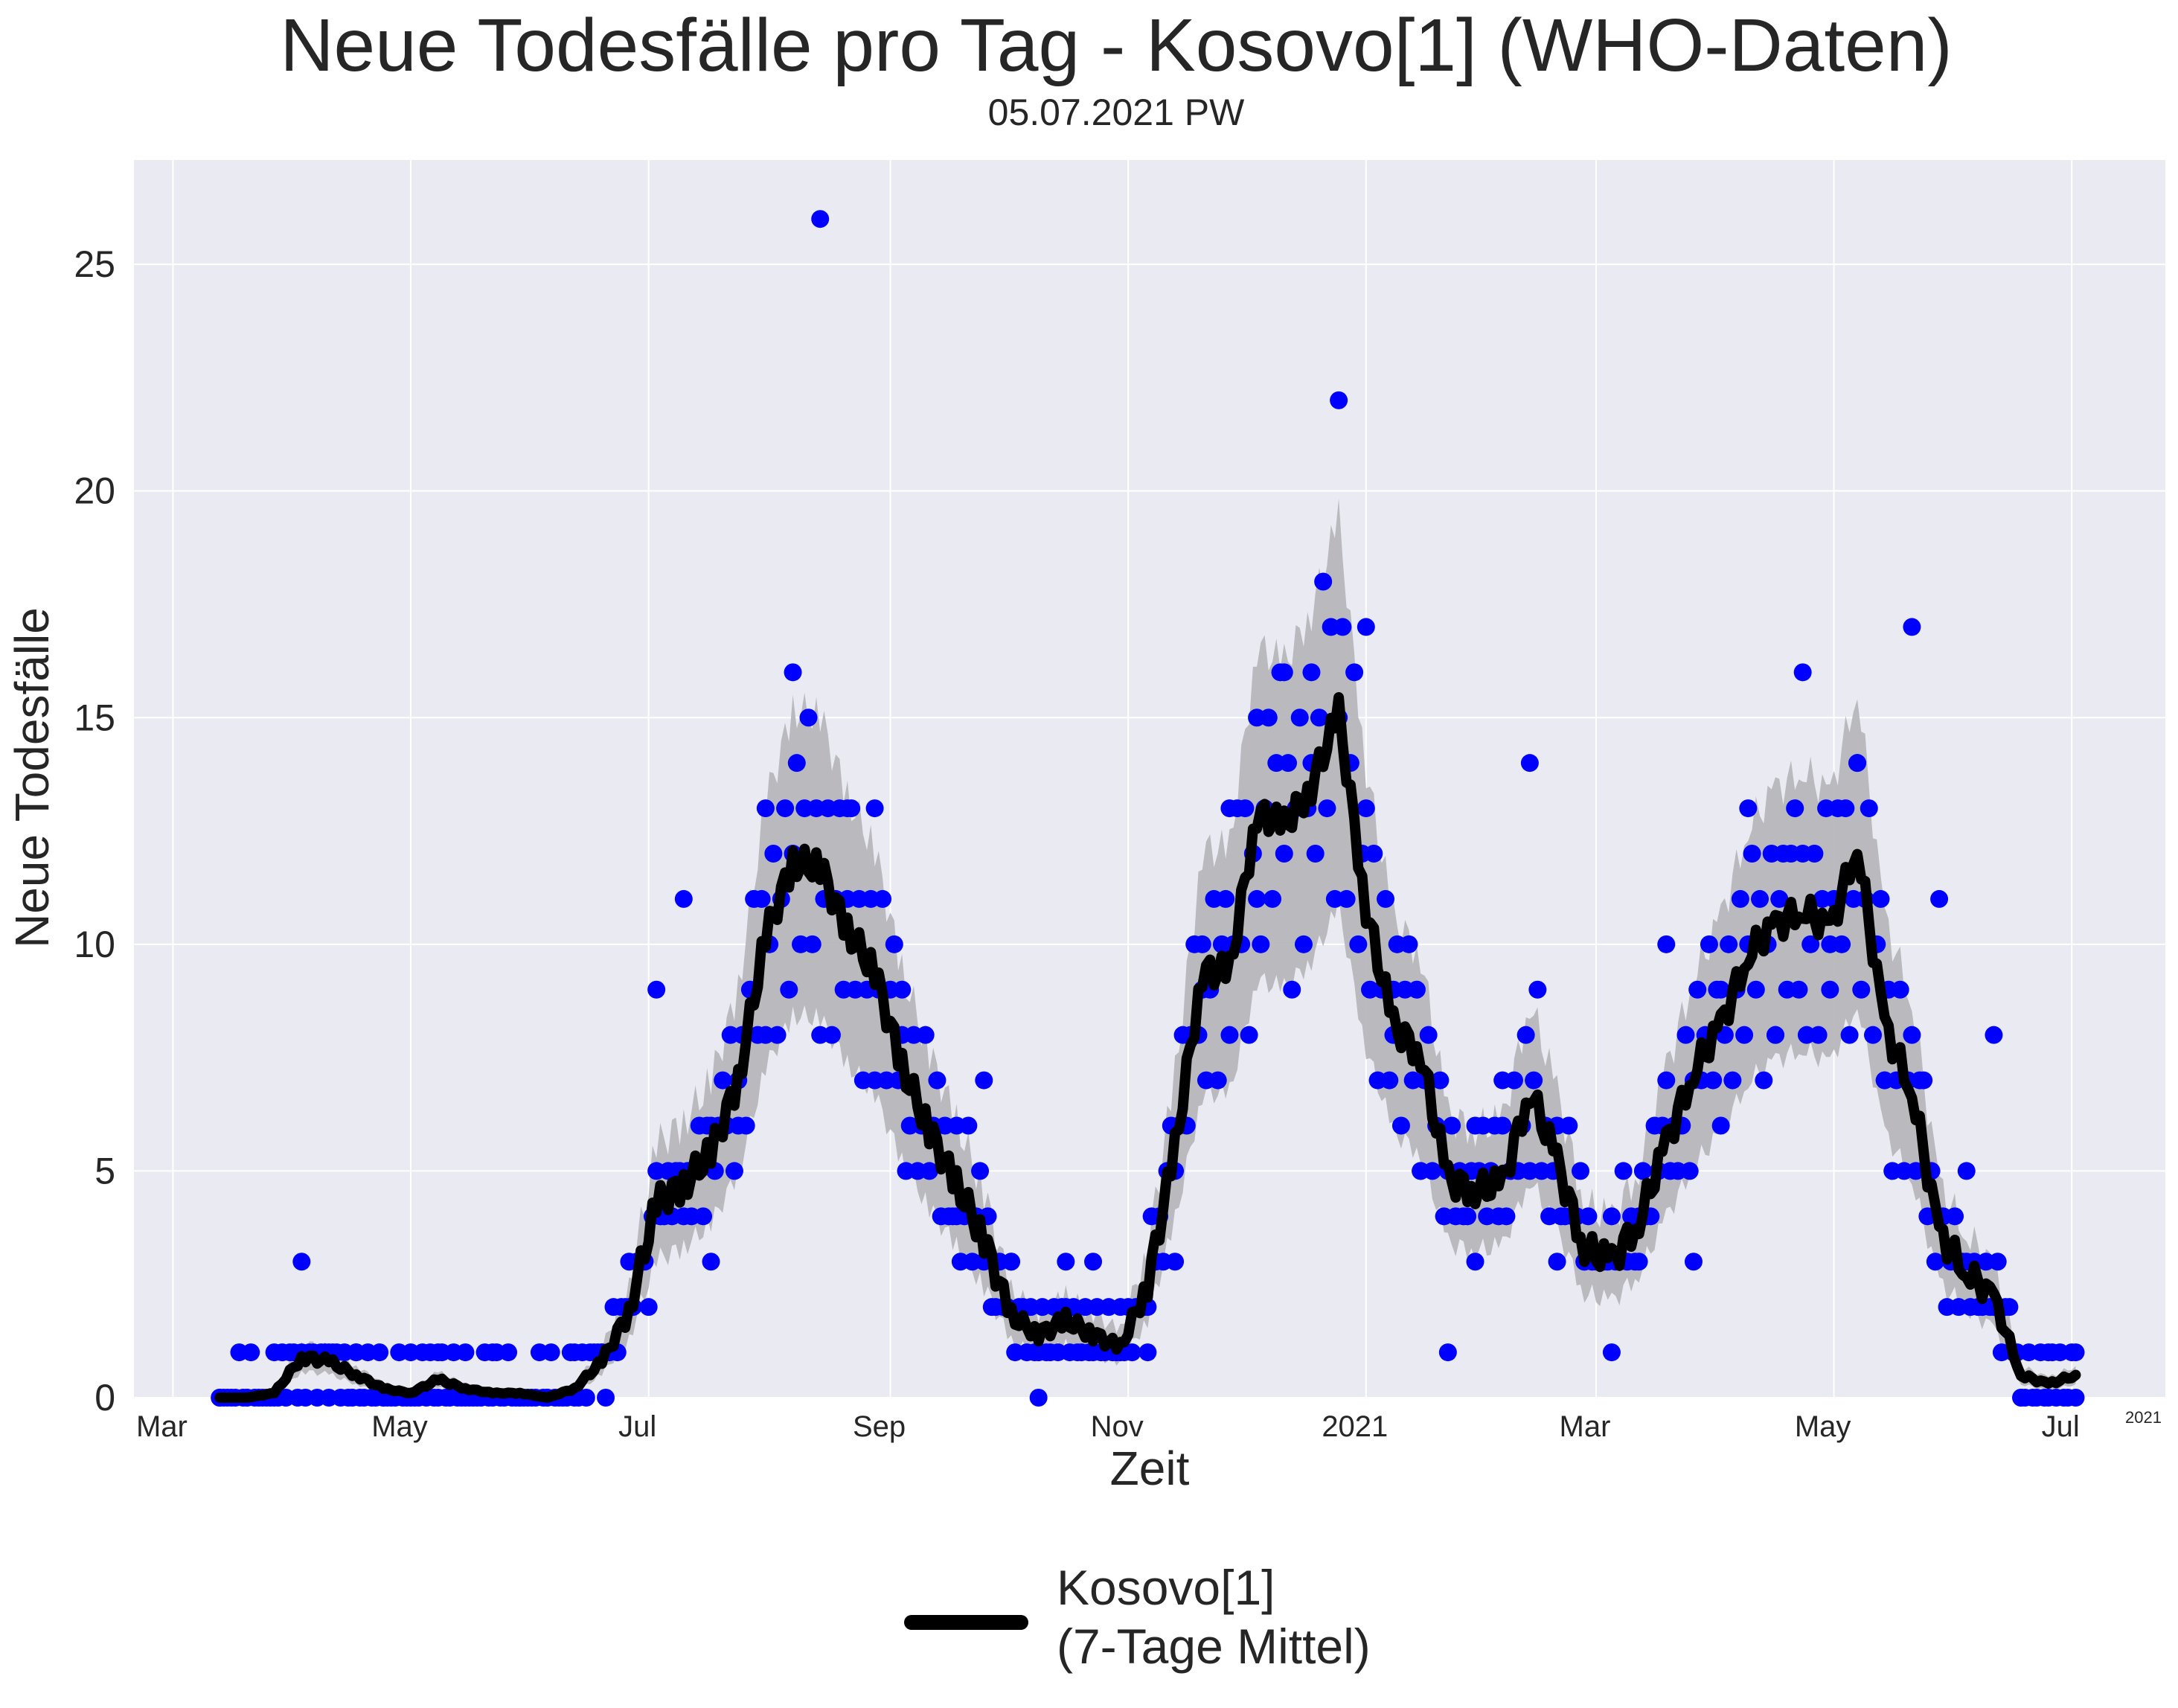 Image resolution: width=2178 pixels, height=1708 pixels. Describe the element at coordinates (879, 1426) in the screenshot. I see `x-tick-label: Sep` at that location.